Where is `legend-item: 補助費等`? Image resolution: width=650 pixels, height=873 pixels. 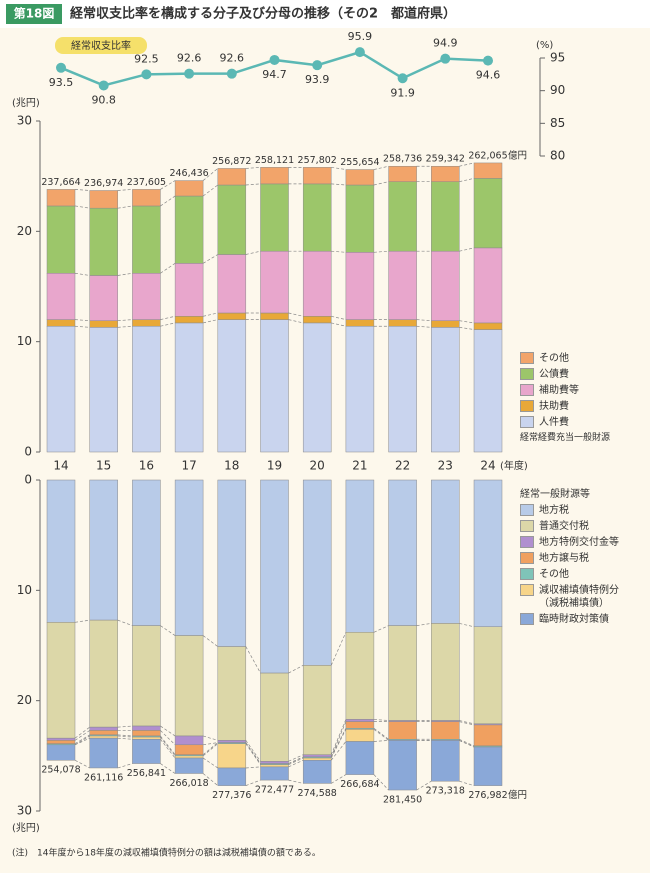
legend-item: 補助費等 is located at coordinates (565, 390).